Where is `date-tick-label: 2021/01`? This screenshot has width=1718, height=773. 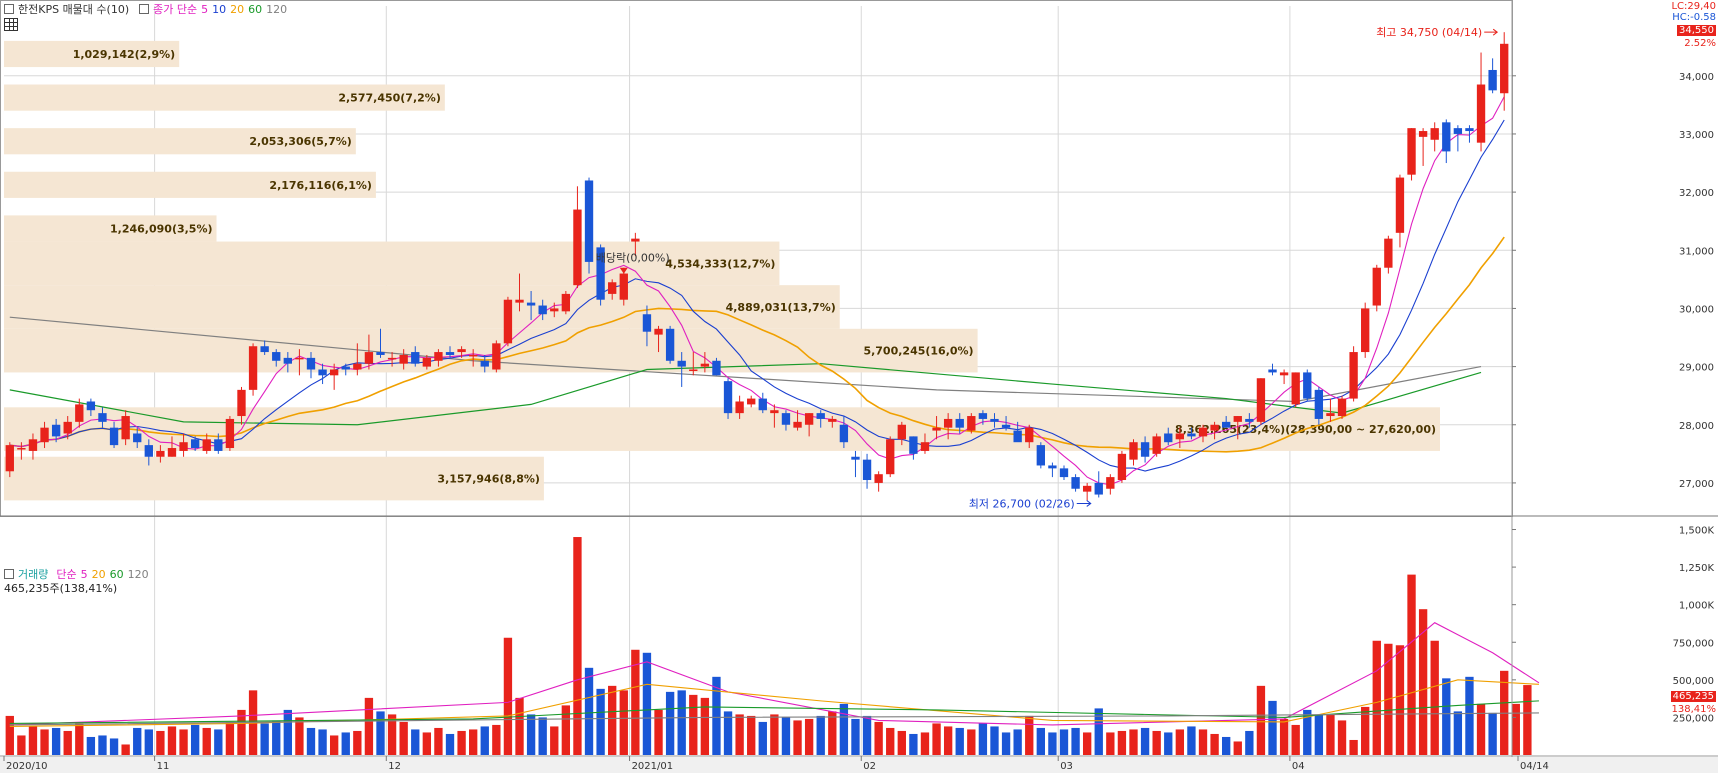 date-tick-label: 2021/01 is located at coordinates (653, 766).